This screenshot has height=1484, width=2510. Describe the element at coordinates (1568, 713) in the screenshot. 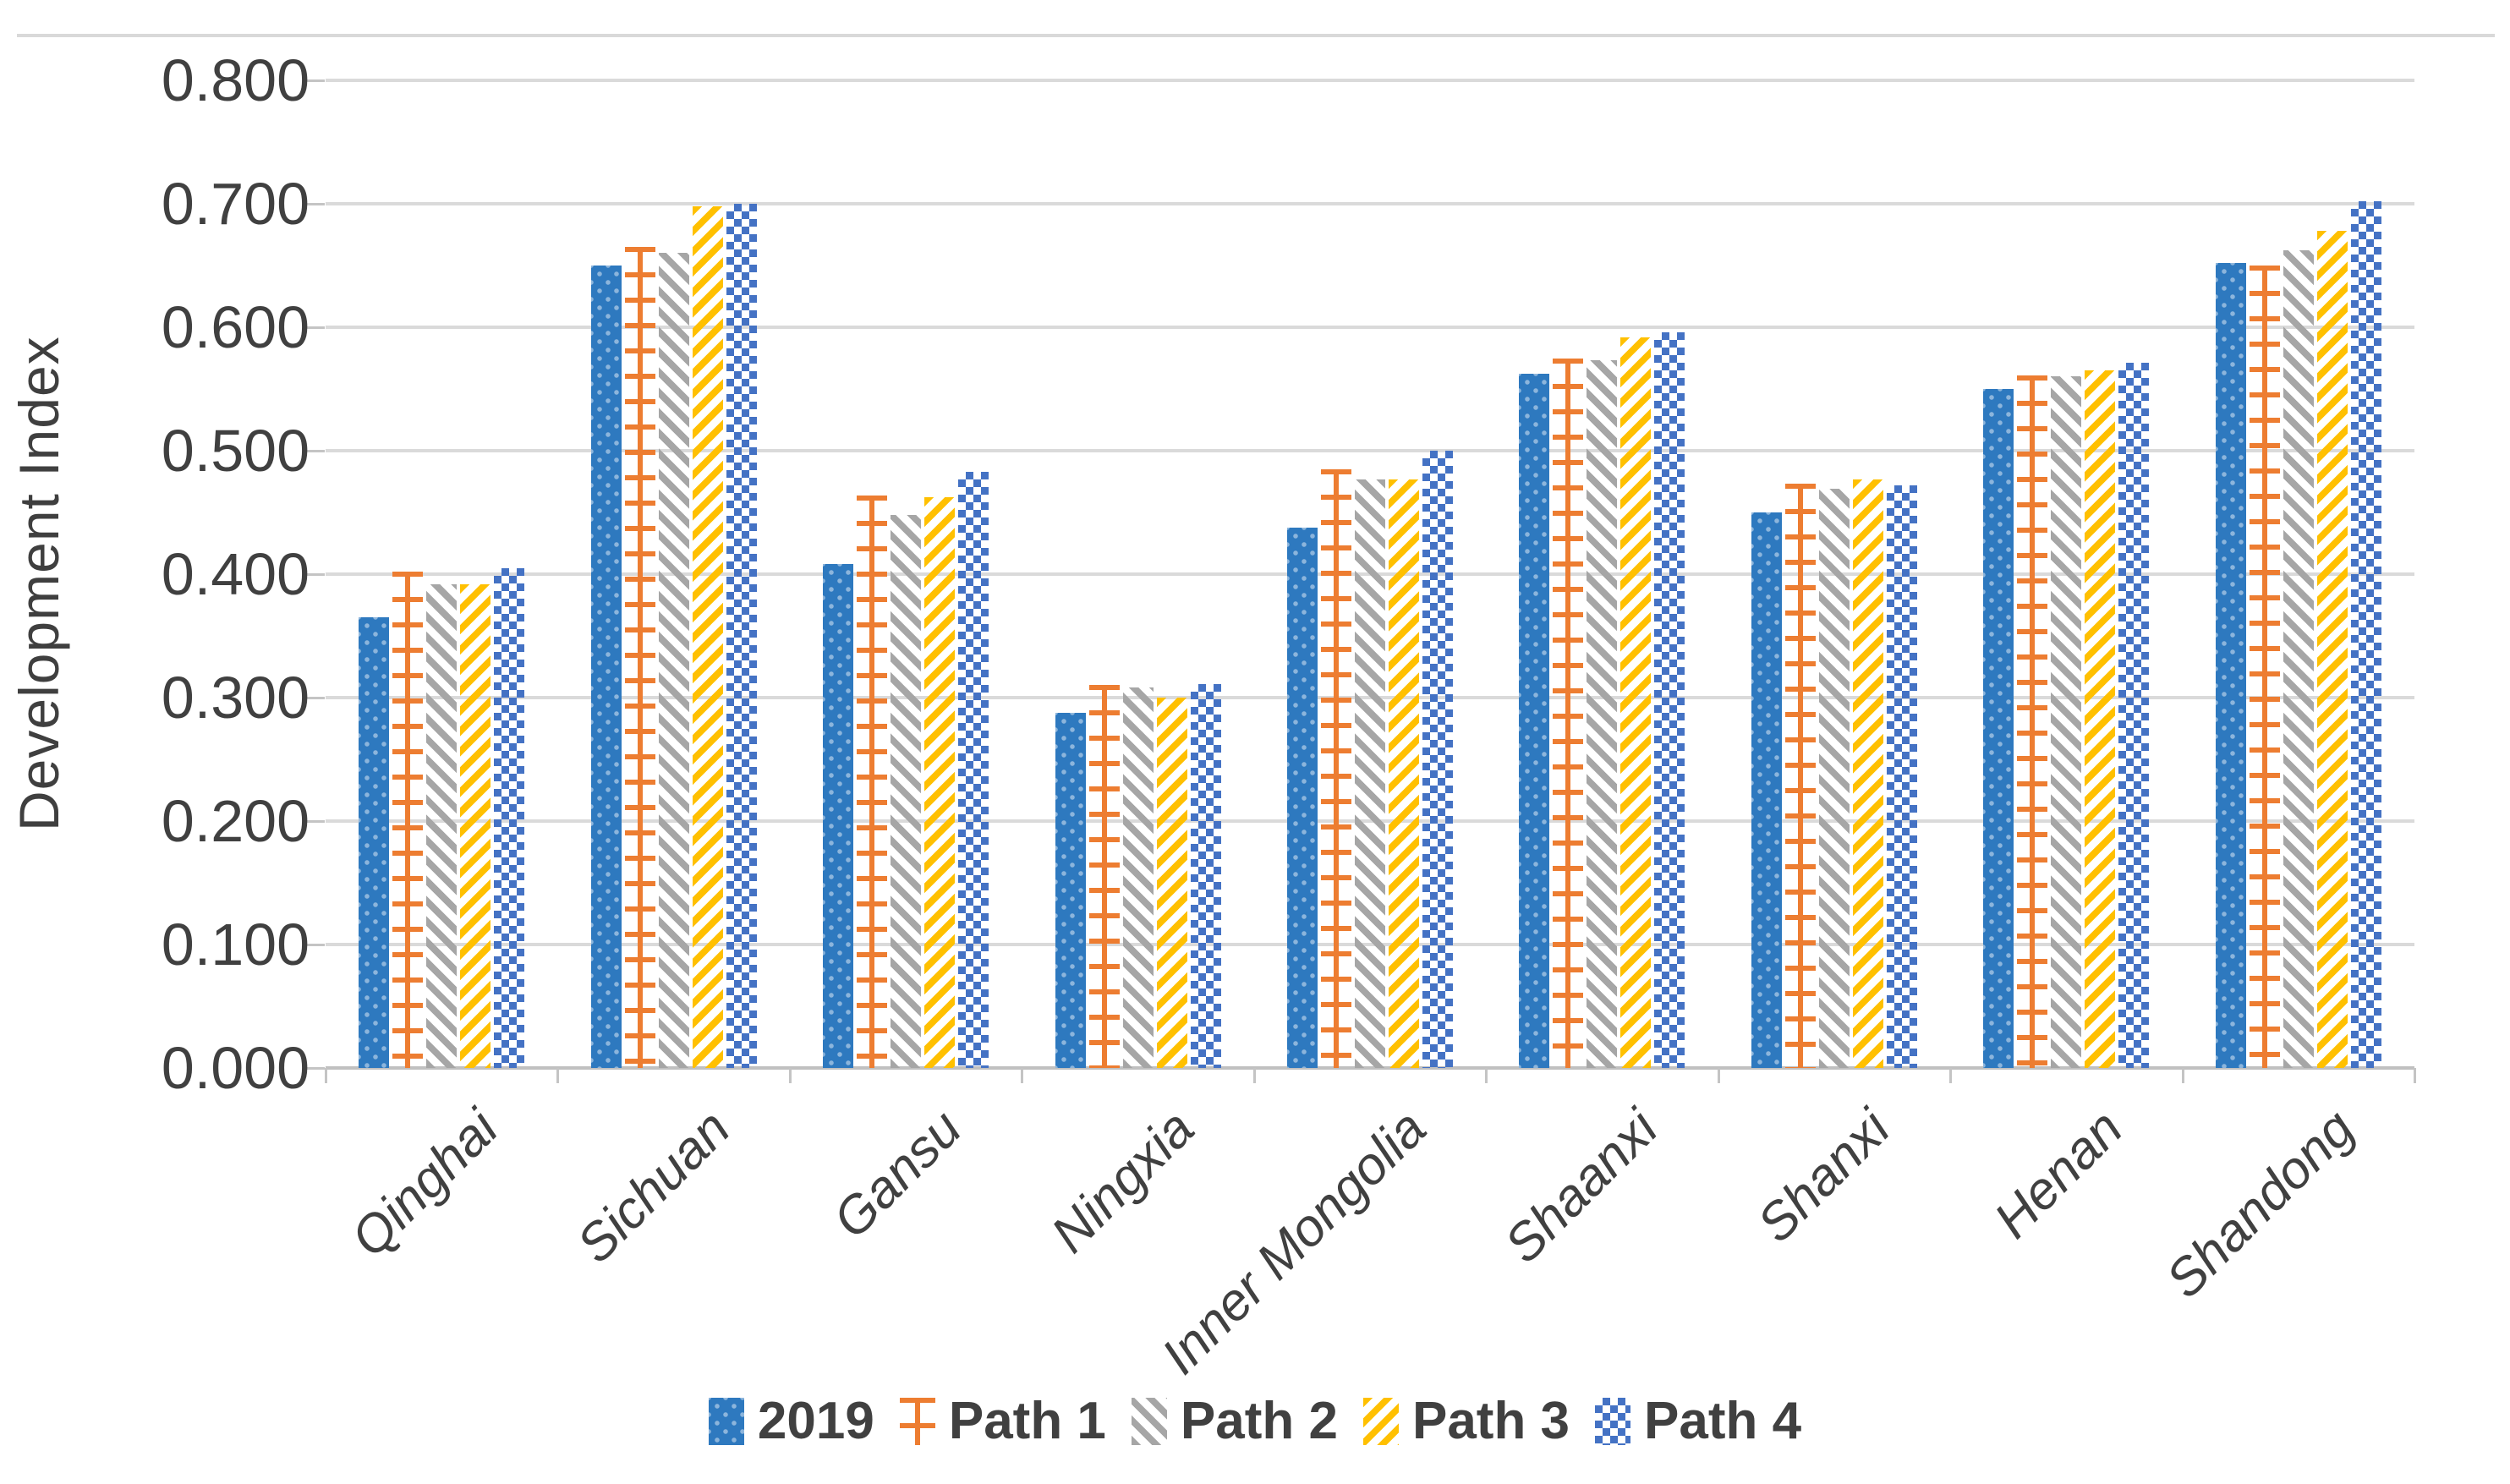

I see `bar-path-1-shaanxi` at that location.